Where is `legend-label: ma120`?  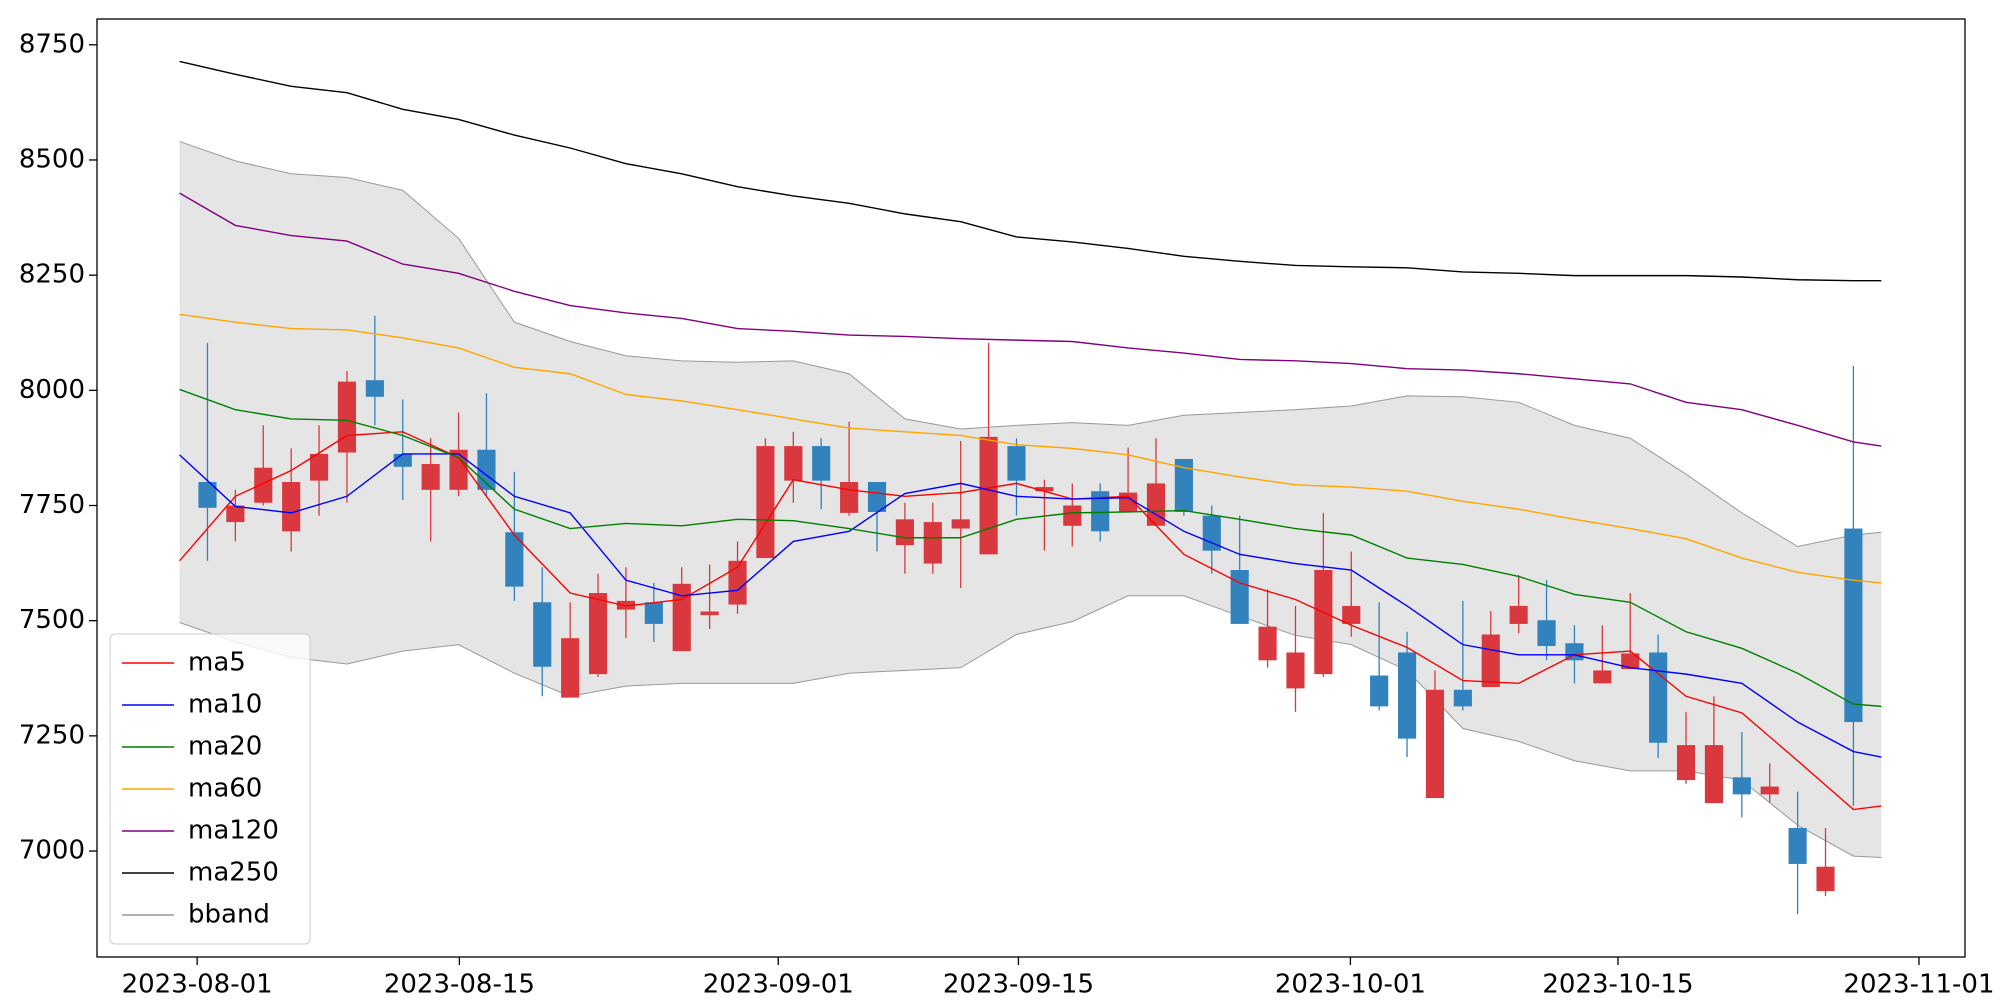
legend-label: ma120 is located at coordinates (233, 831).